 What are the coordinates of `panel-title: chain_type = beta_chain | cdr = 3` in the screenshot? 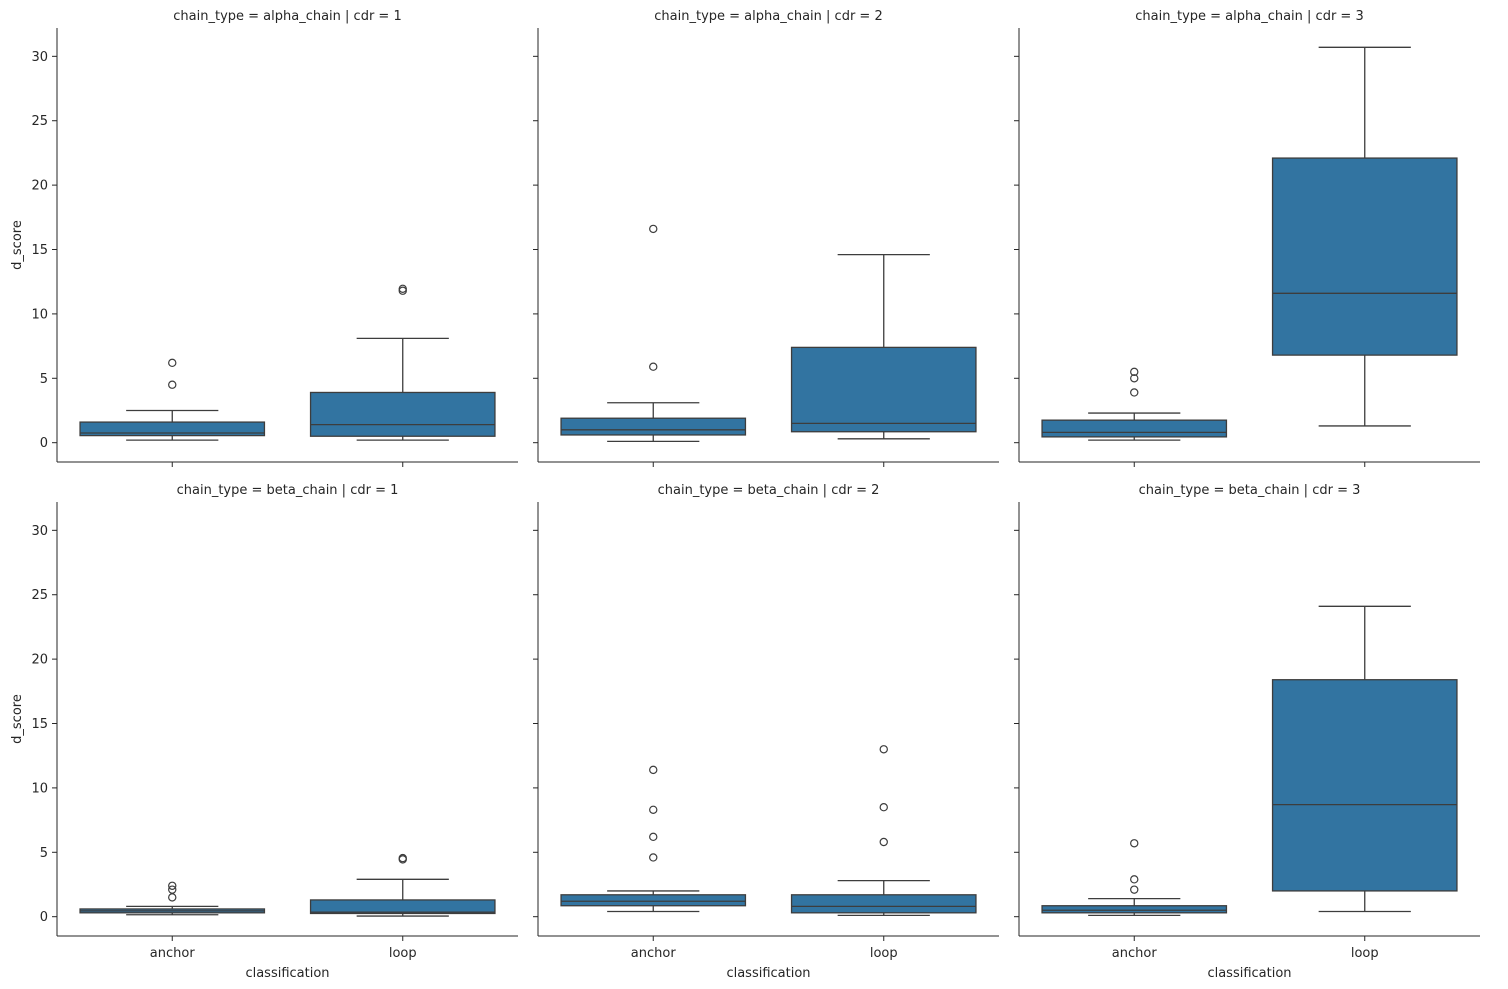 It's located at (1250, 490).